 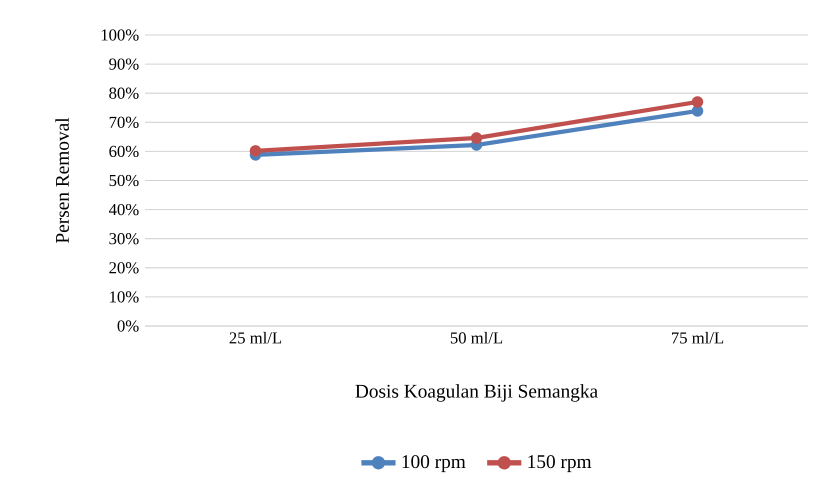 What do you see at coordinates (560, 463) in the screenshot?
I see `legend-label: 150 rpm` at bounding box center [560, 463].